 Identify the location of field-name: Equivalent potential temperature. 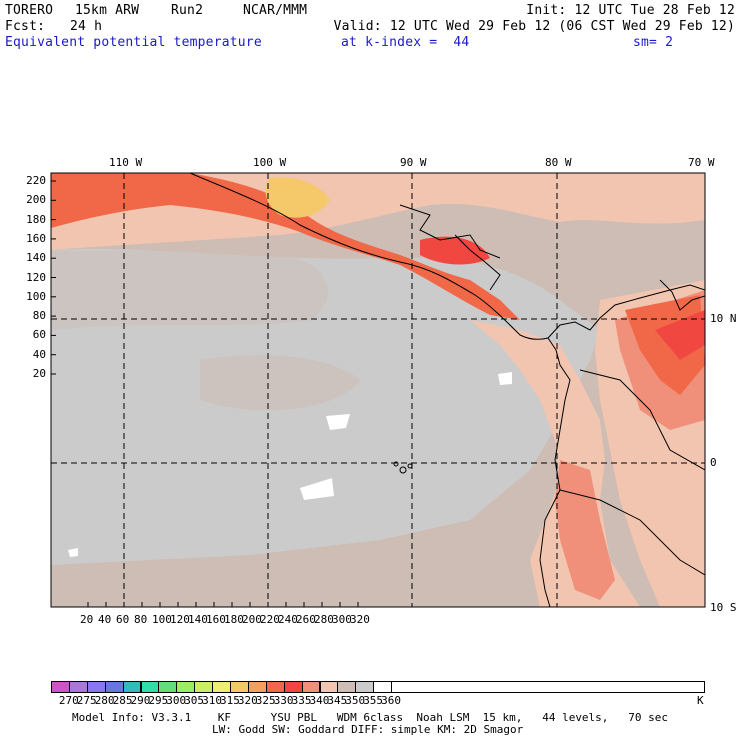
(133, 42).